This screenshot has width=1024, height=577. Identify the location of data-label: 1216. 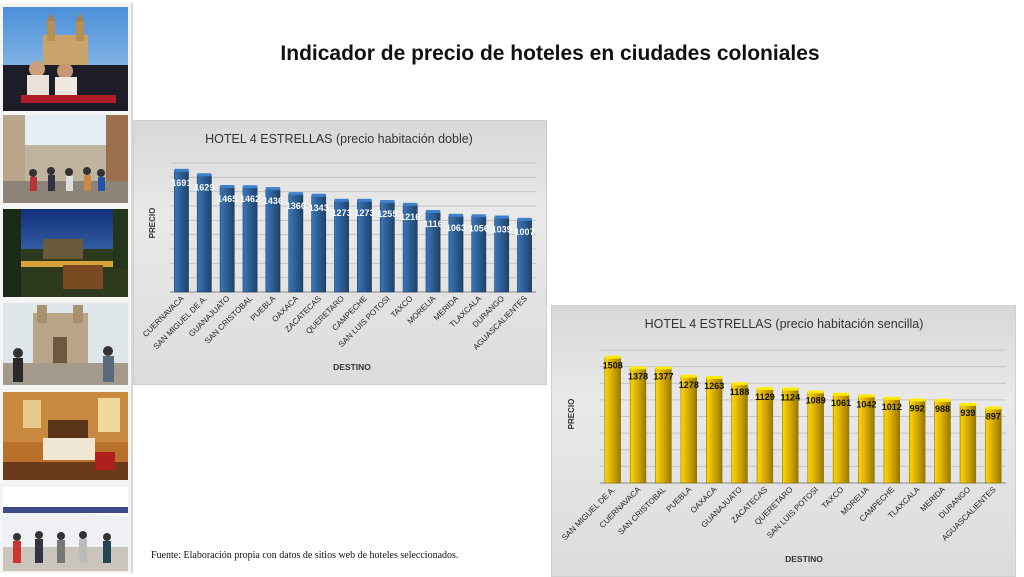
(410, 217).